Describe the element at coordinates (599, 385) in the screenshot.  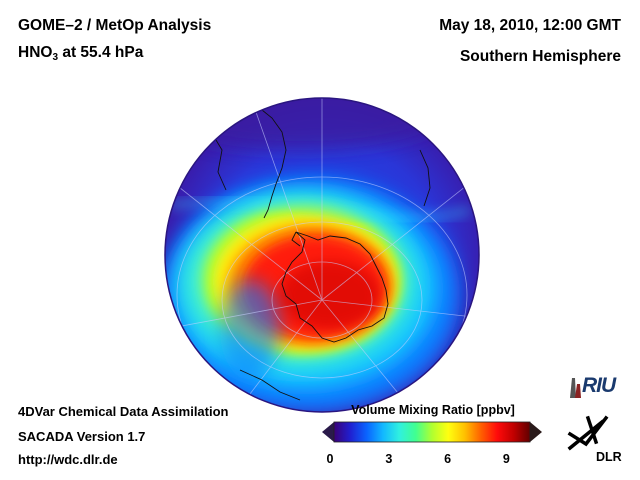
I see `riu-logo-text: RIU` at that location.